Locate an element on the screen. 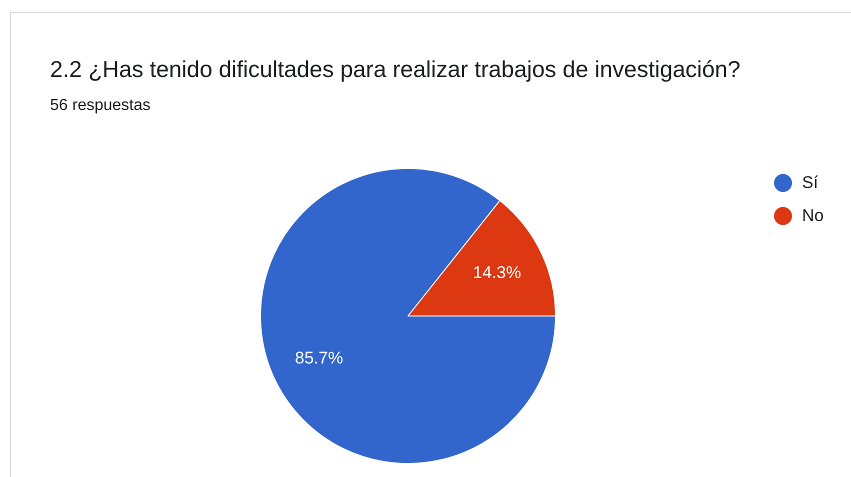 The height and width of the screenshot is (477, 851). chart-title: 2.2 ¿Has tenido dificultades para realizar trabajos de investigación? is located at coordinates (395, 69).